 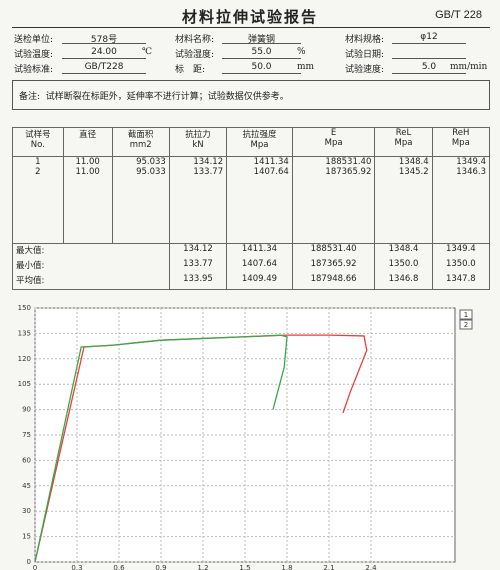 What do you see at coordinates (251, 27) in the screenshot?
I see `rule` at bounding box center [251, 27].